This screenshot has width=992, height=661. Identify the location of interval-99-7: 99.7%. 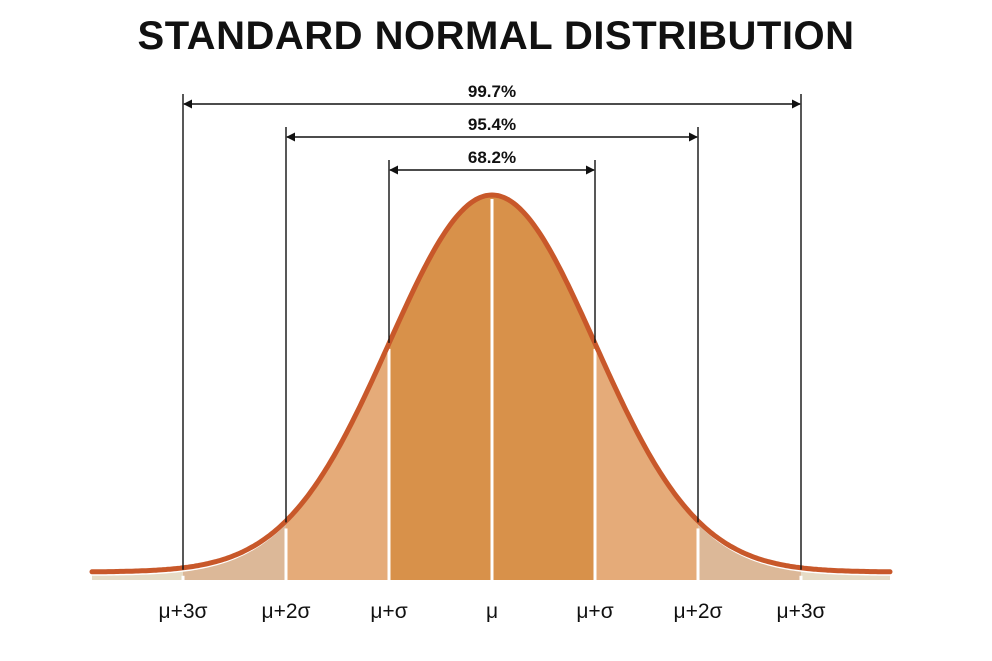
(492, 95).